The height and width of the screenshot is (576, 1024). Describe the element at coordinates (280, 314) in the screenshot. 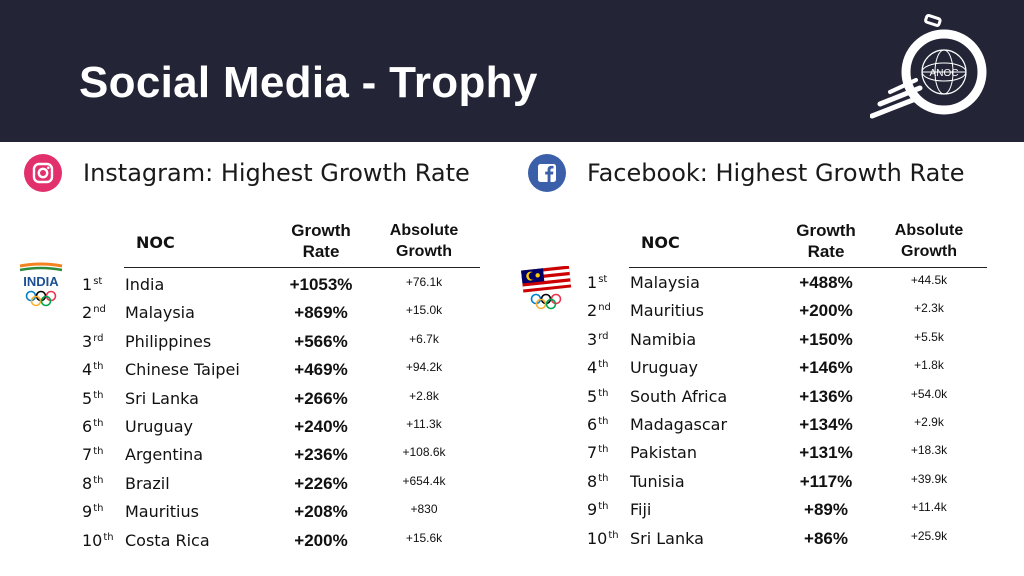

I see `table-row: 2nd Malaysia +869% +15.0k` at that location.